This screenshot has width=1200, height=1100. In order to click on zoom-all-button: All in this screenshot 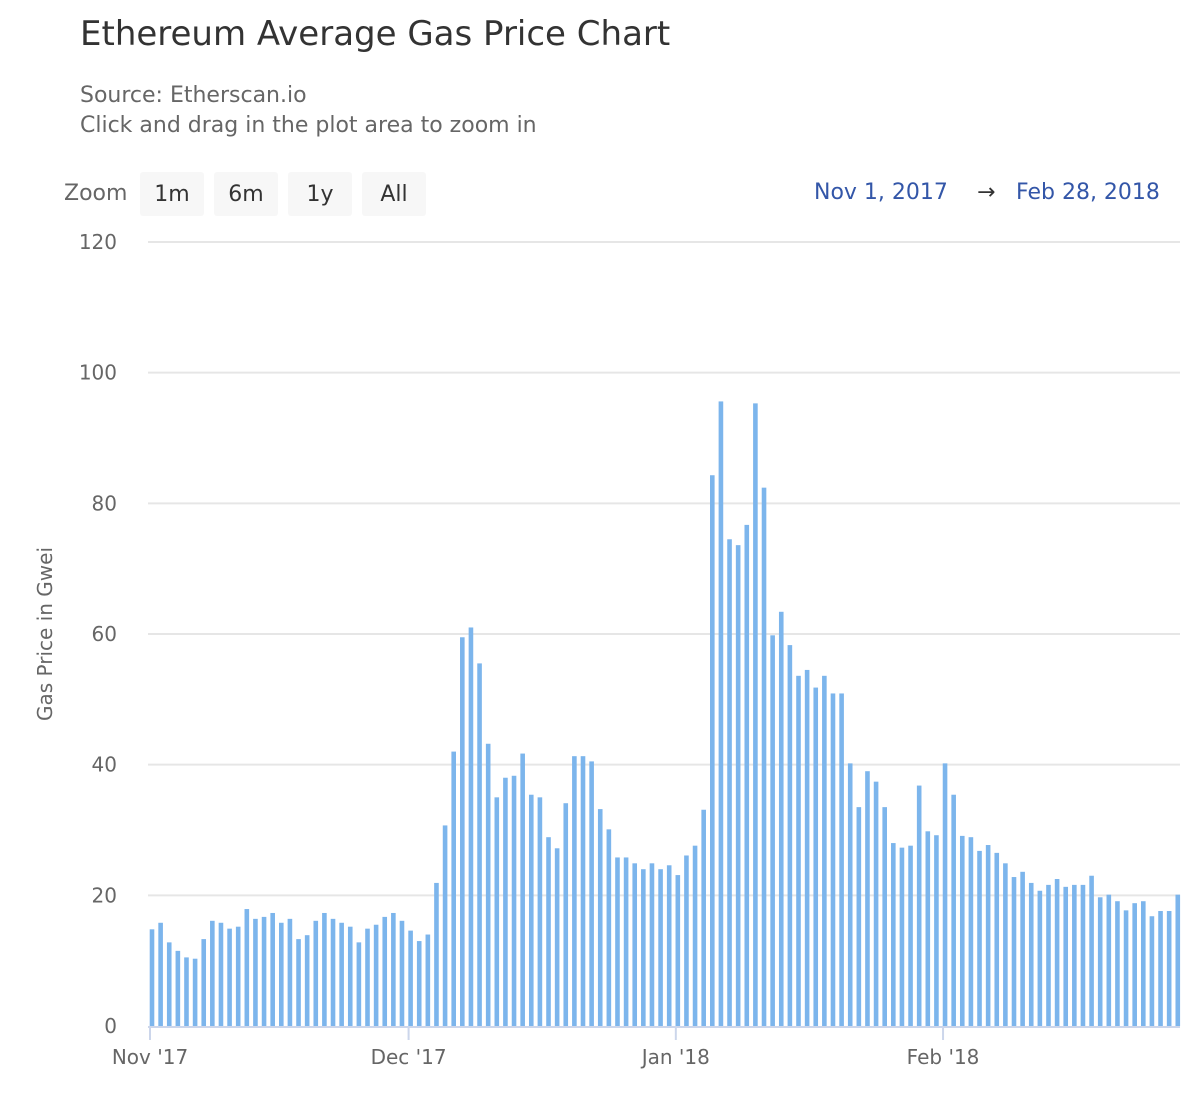, I will do `click(394, 194)`.